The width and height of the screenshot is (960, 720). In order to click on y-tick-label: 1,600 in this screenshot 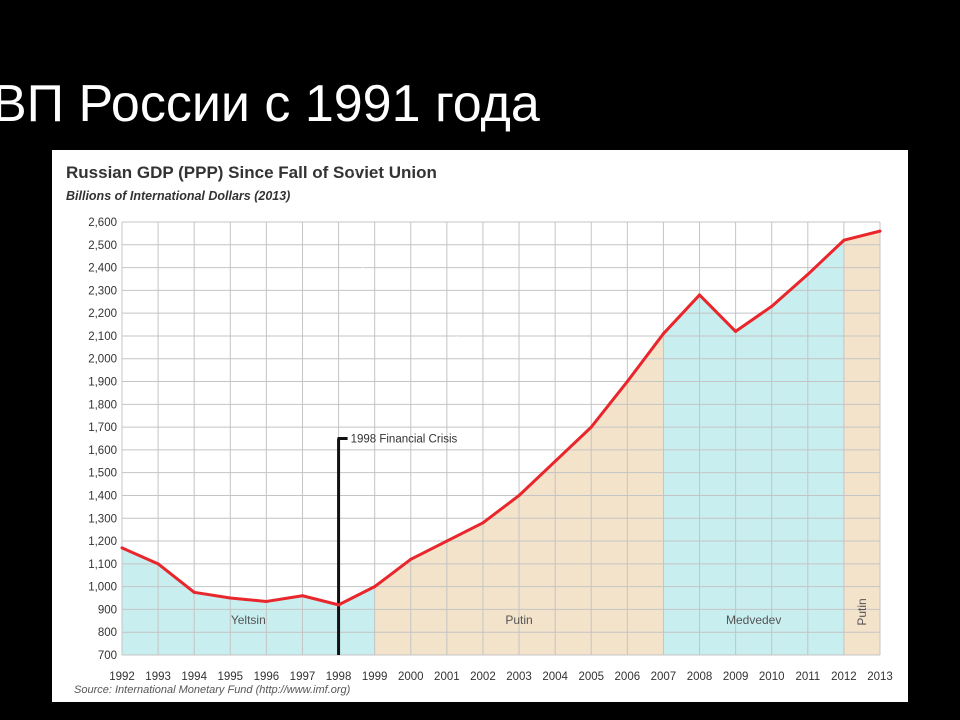, I will do `click(102, 451)`.